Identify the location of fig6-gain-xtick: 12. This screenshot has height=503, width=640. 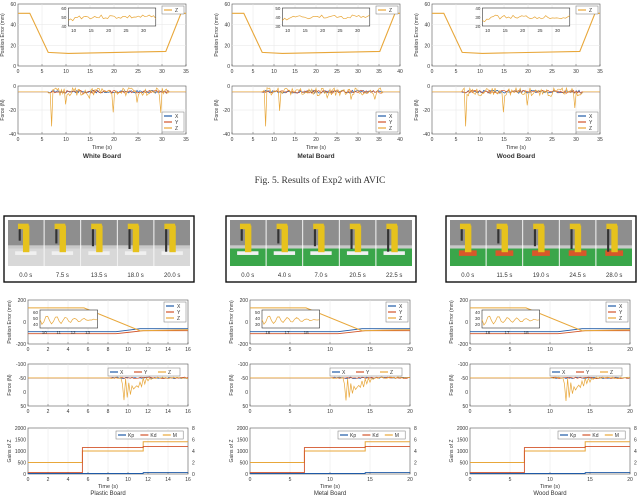
(148, 480).